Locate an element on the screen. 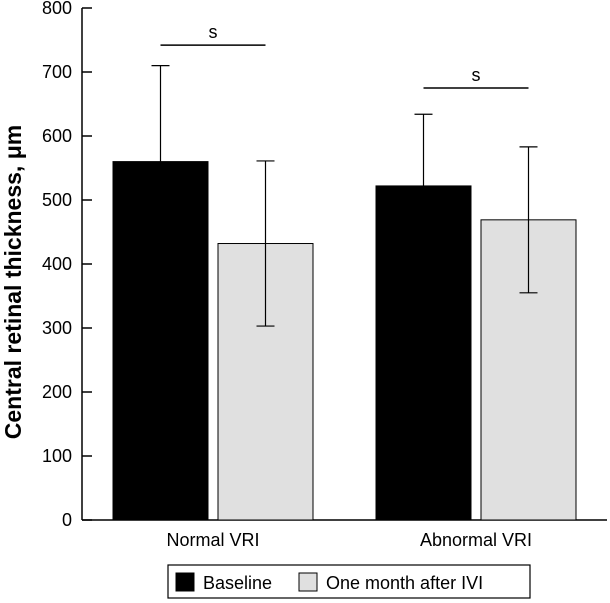 This screenshot has height=603, width=610. y-axis-label: Central retinal thickness, μm is located at coordinates (13, 282).